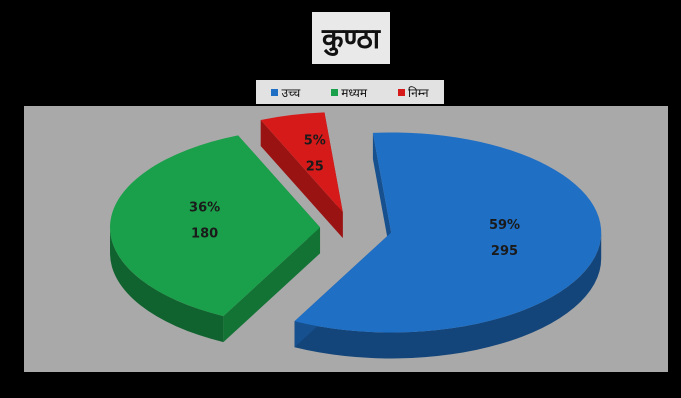 This screenshot has width=681, height=398. I want to click on legend-label-2: निम्न, so click(418, 92).